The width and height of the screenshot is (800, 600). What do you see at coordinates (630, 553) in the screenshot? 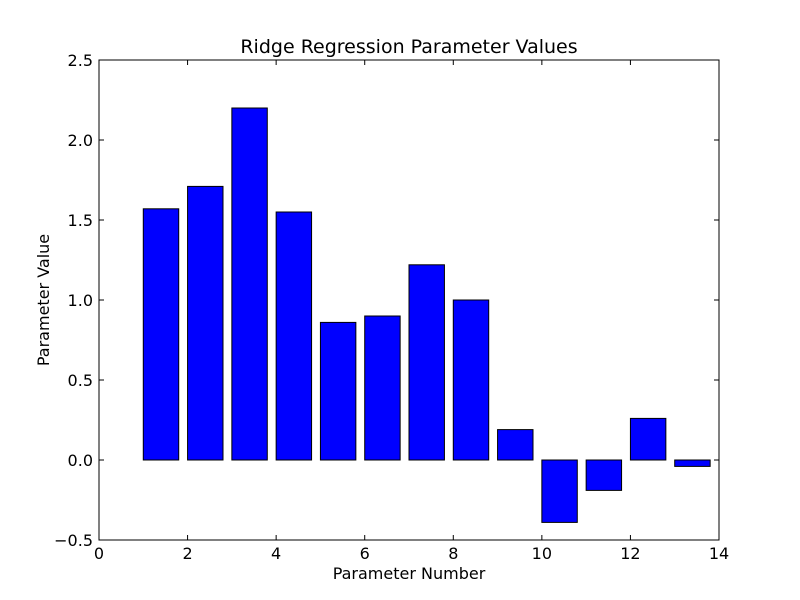
I see `x-tick-label: 12` at bounding box center [630, 553].